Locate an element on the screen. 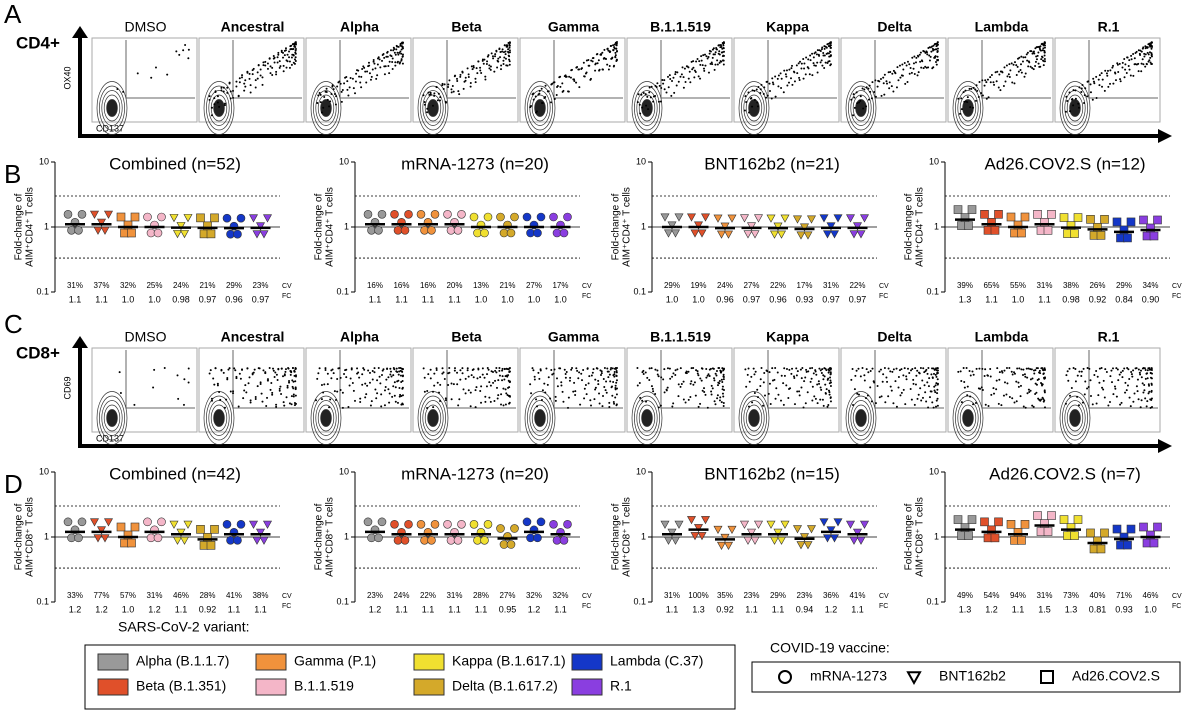 The height and width of the screenshot is (726, 1200). fc-value: 1.3 is located at coordinates (698, 609).